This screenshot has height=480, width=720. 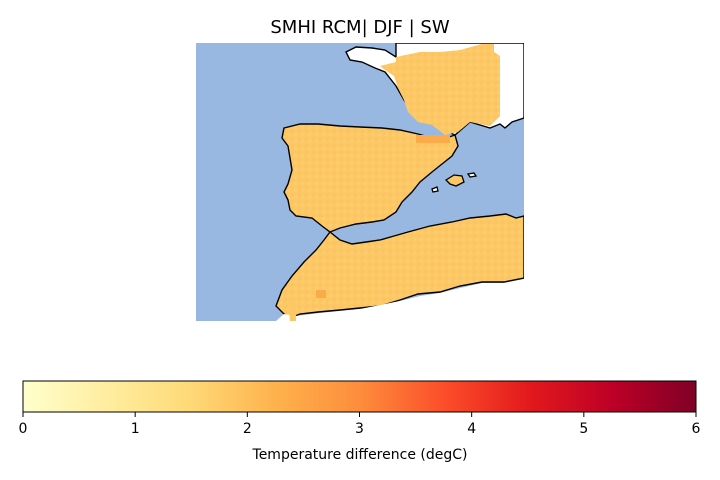 I want to click on warm-patch, so click(x=433, y=139).